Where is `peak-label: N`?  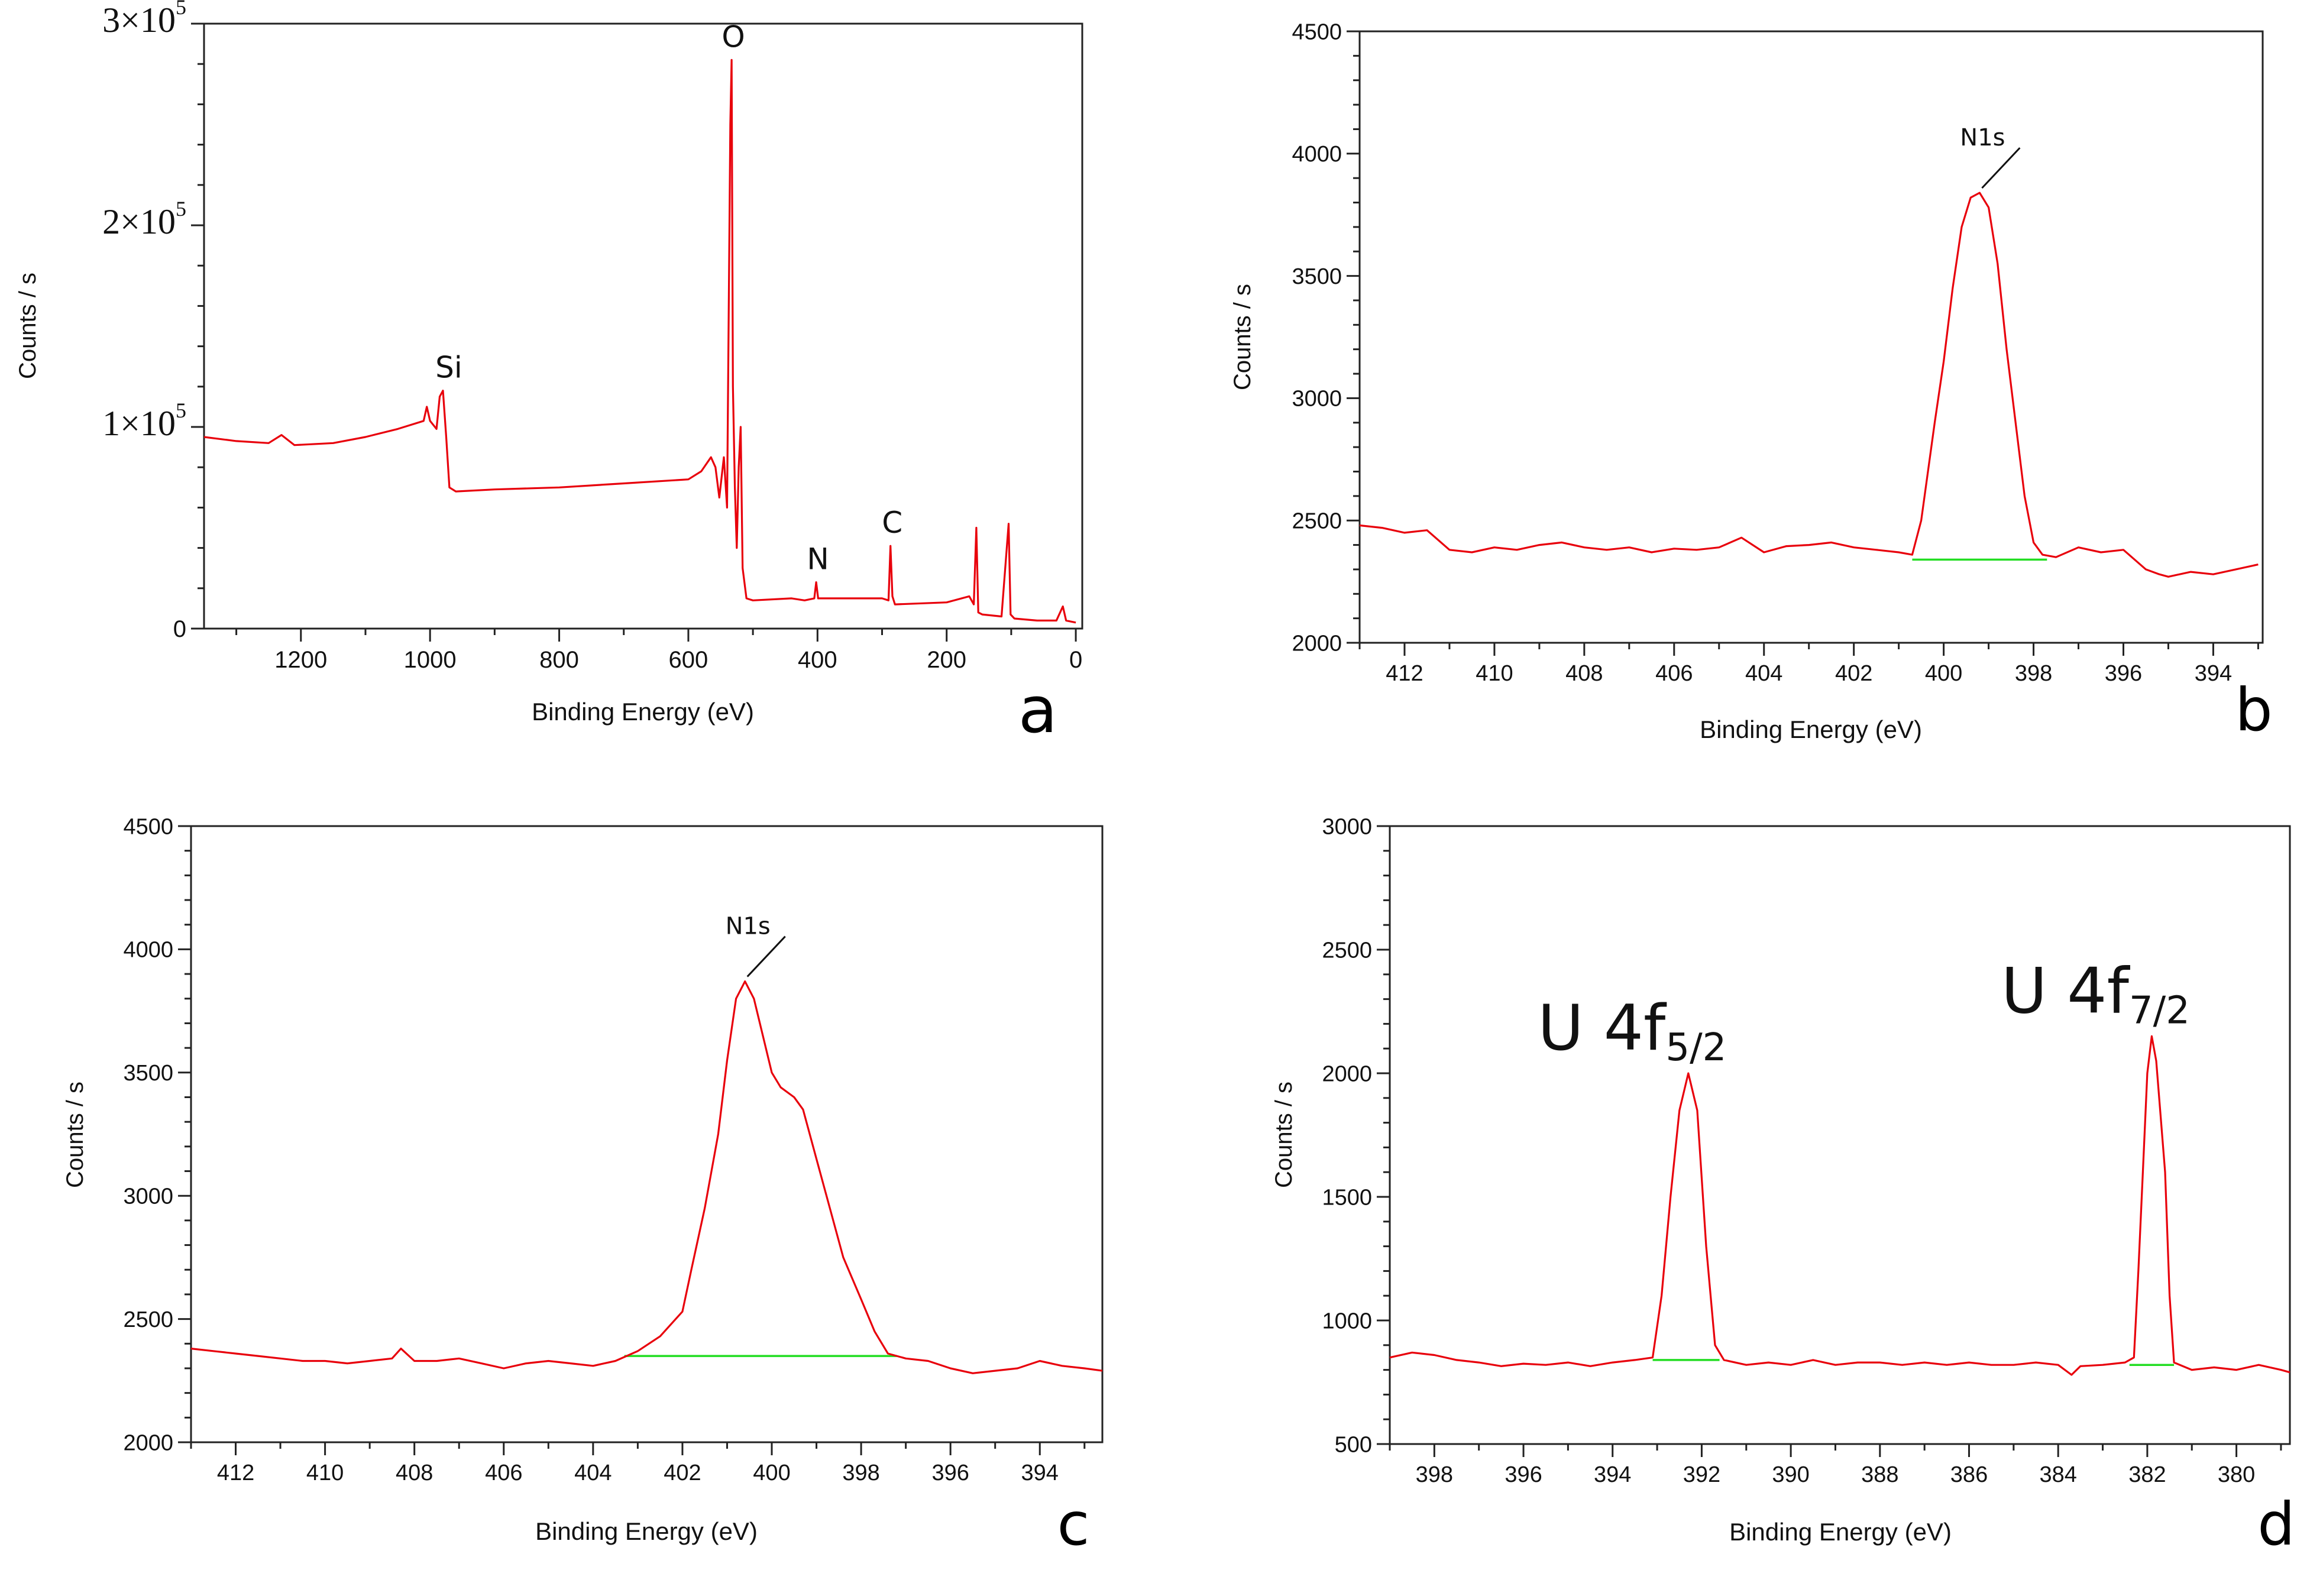 peak-label: N is located at coordinates (818, 559).